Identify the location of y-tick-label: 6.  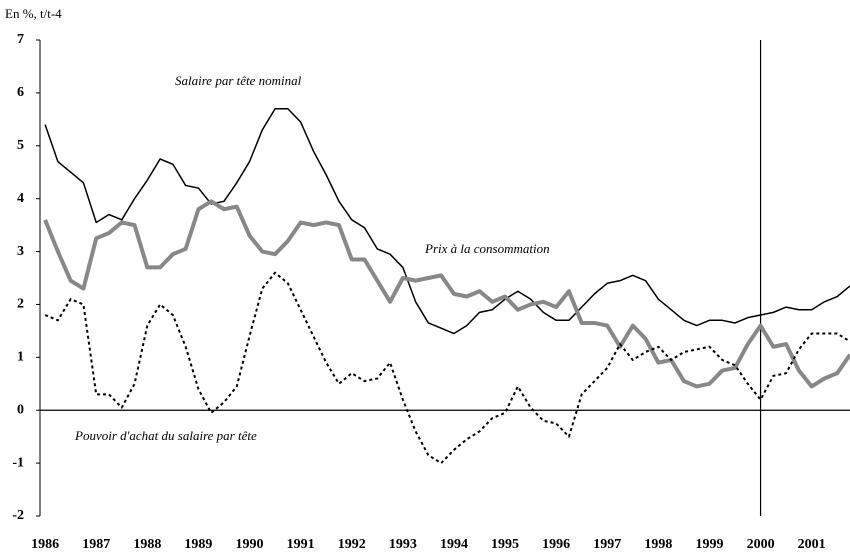
(20, 92).